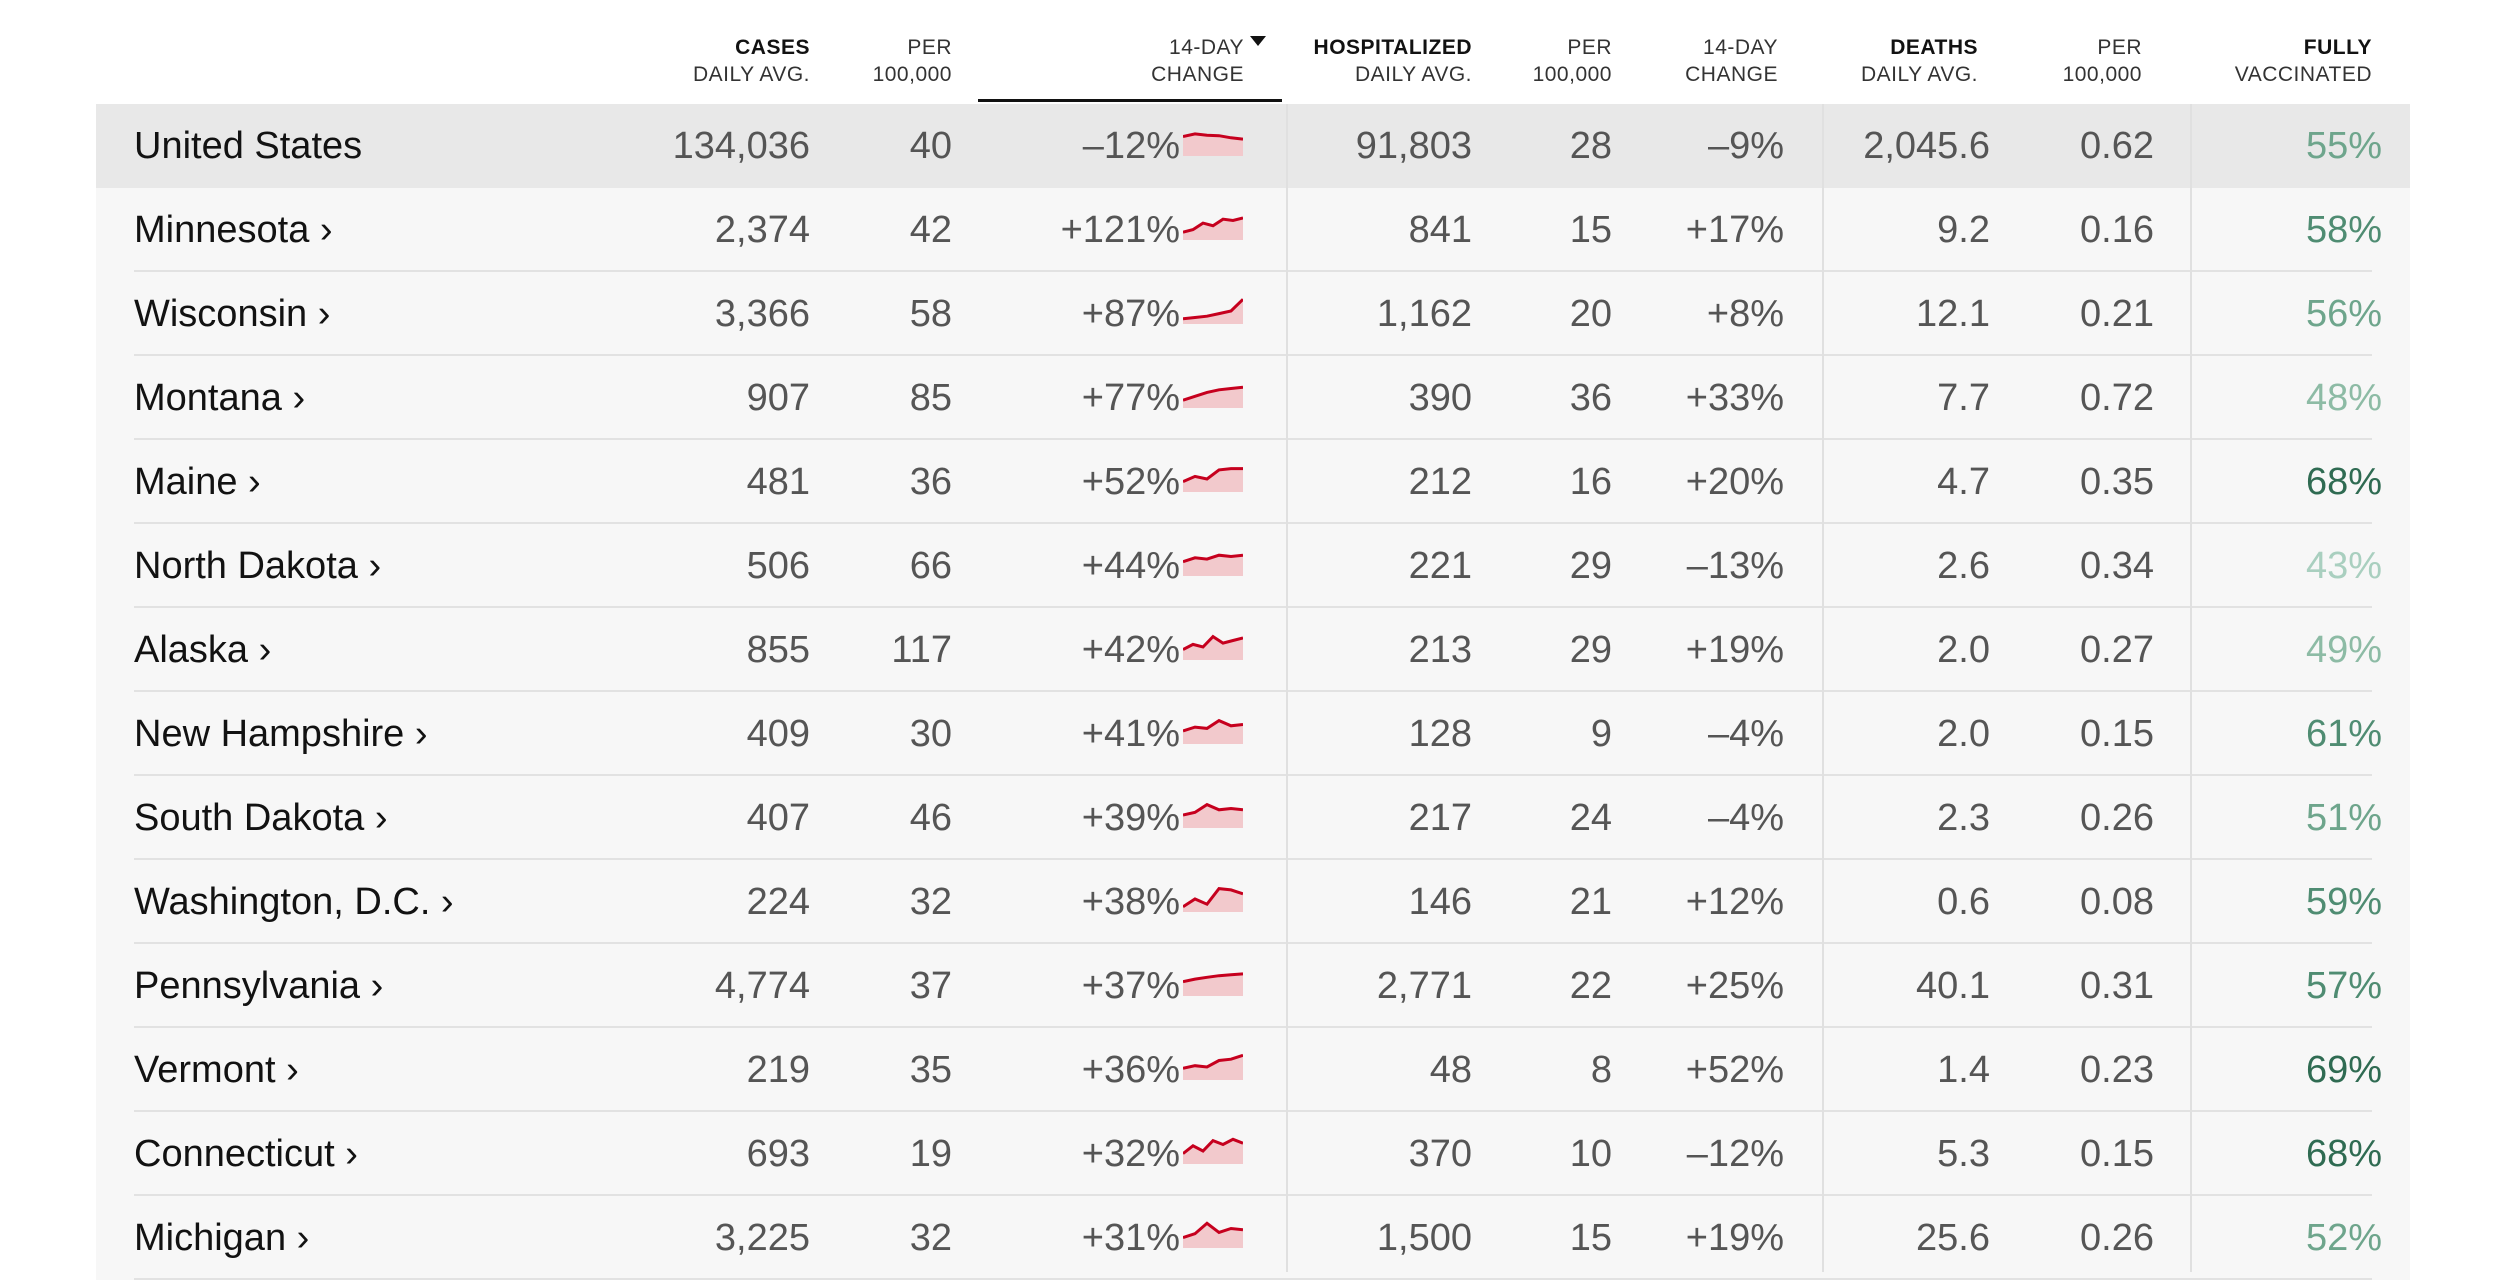 This screenshot has width=2500, height=1280. Describe the element at coordinates (1130, 566) in the screenshot. I see `cell-cases-change: +44%` at that location.